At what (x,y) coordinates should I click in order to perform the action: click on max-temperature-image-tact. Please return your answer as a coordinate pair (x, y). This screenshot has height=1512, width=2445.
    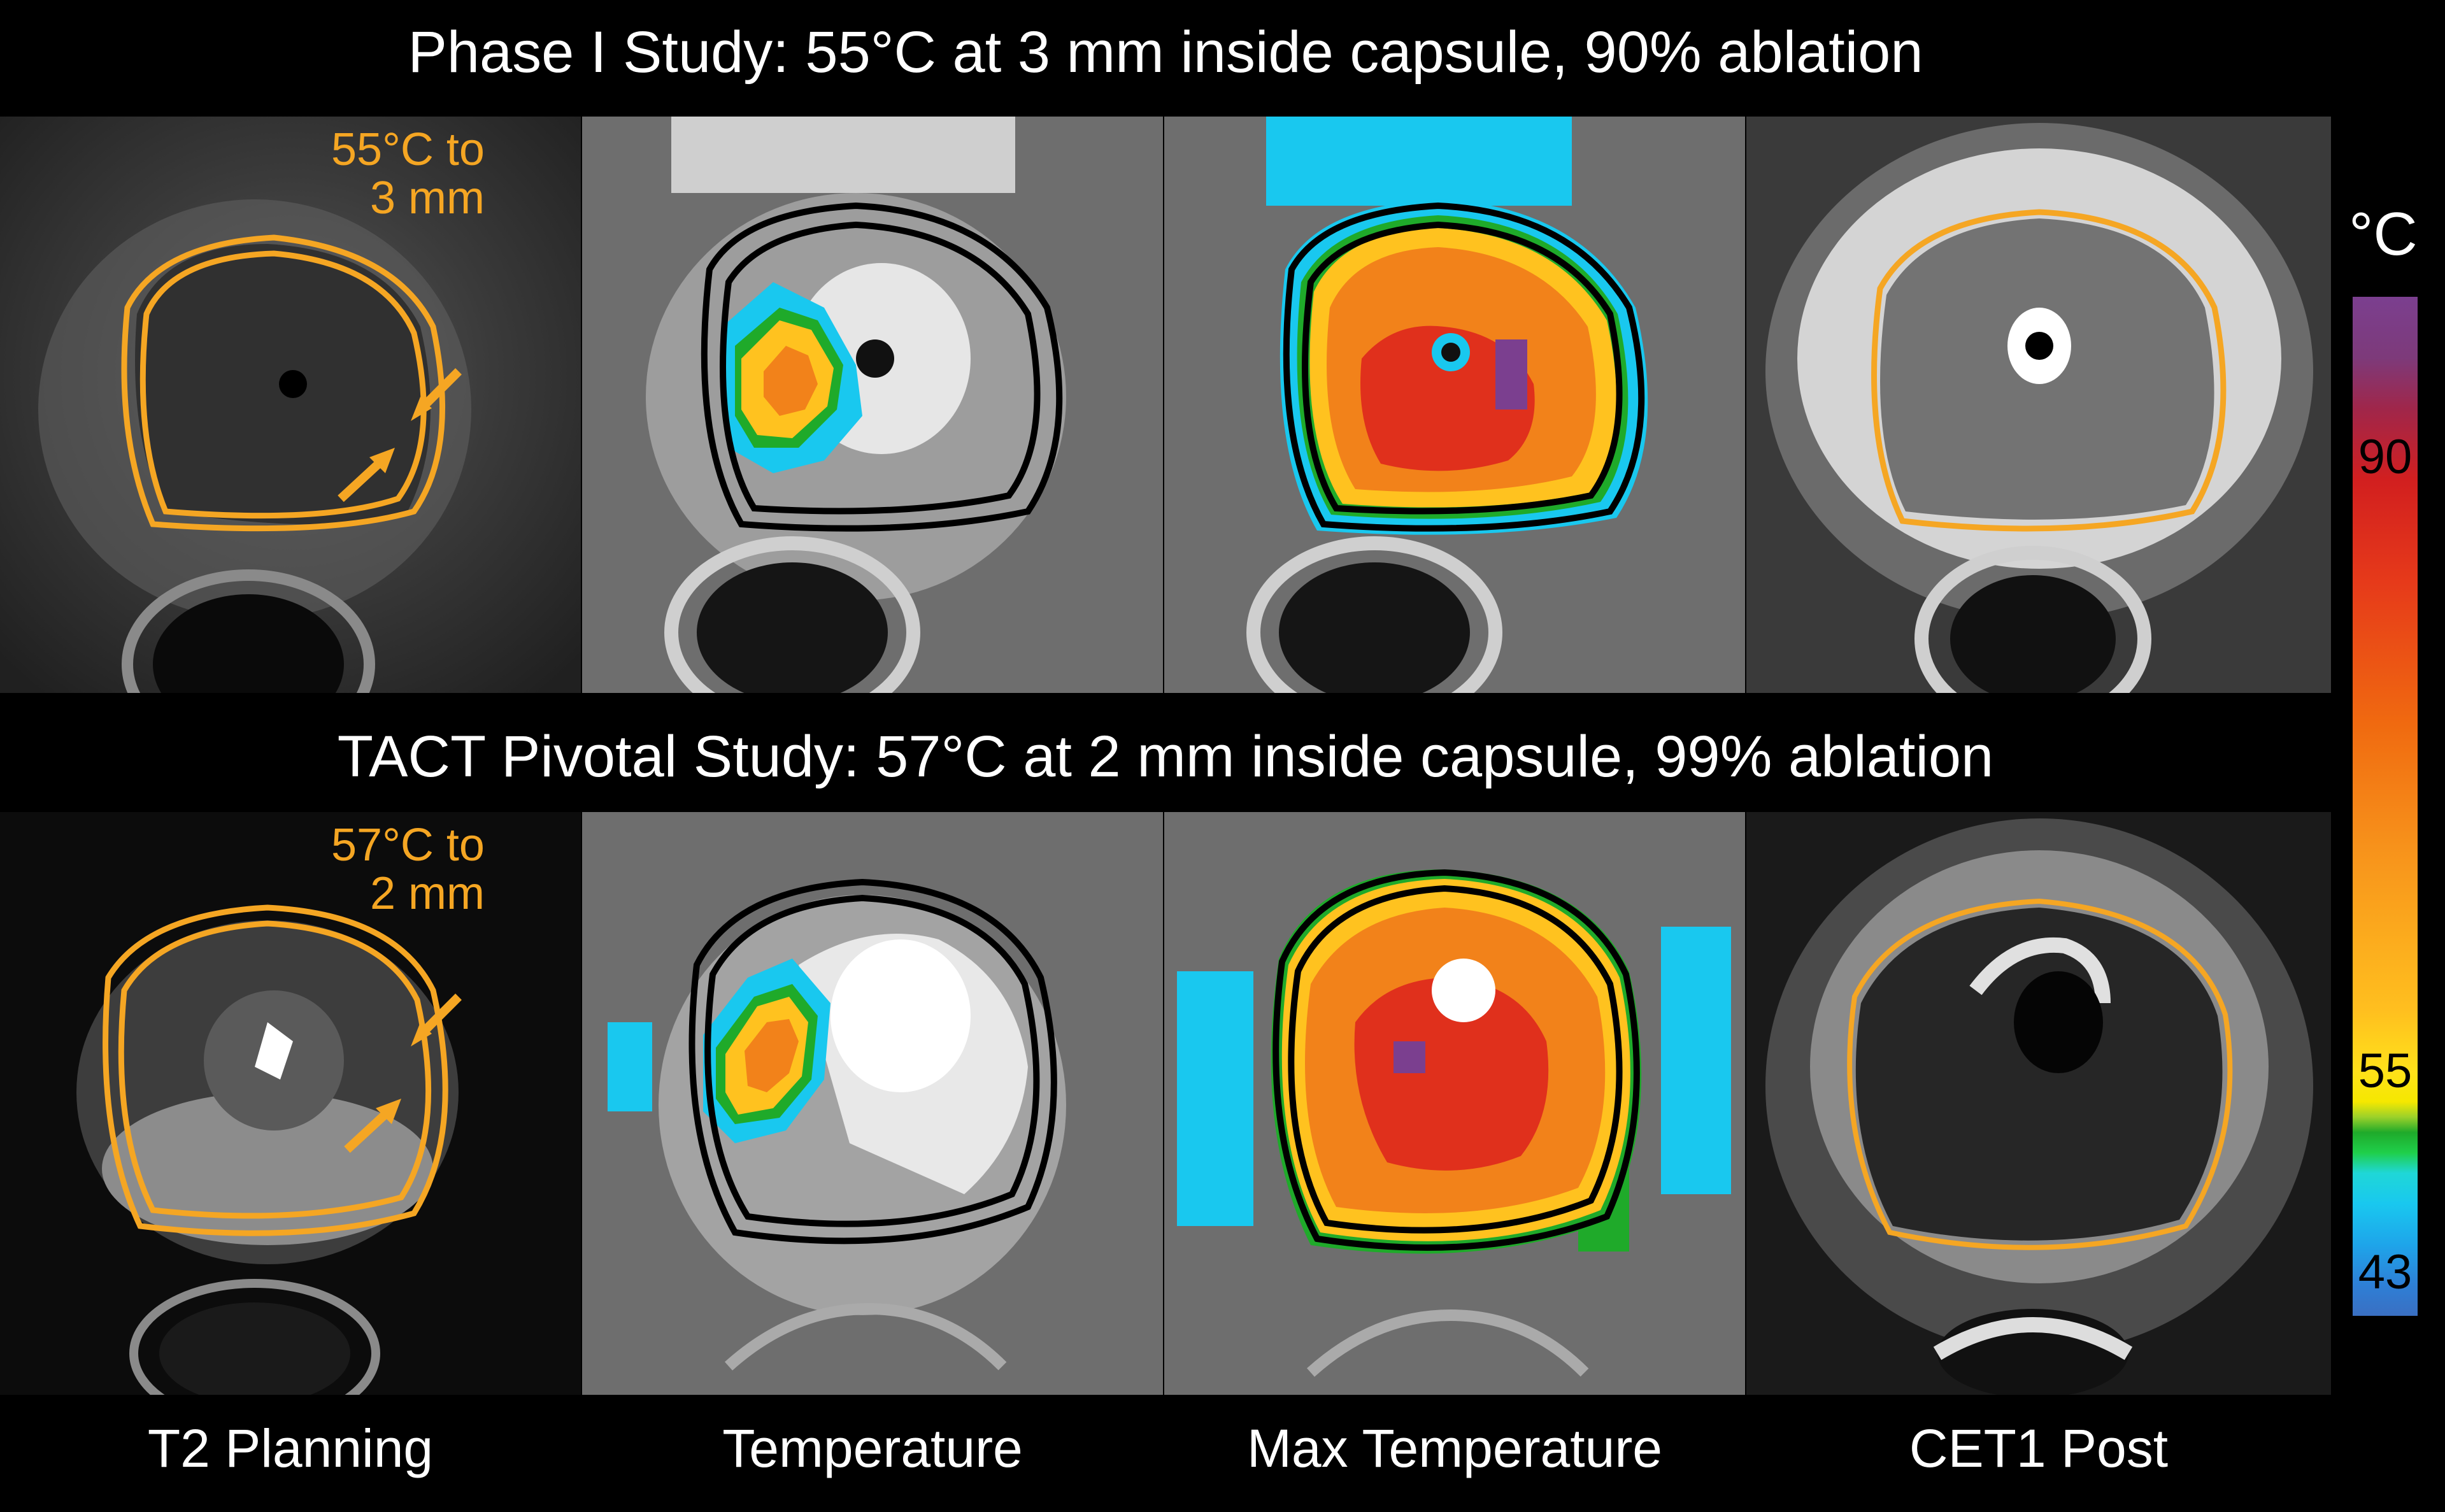
    Looking at the image, I should click on (1454, 1103).